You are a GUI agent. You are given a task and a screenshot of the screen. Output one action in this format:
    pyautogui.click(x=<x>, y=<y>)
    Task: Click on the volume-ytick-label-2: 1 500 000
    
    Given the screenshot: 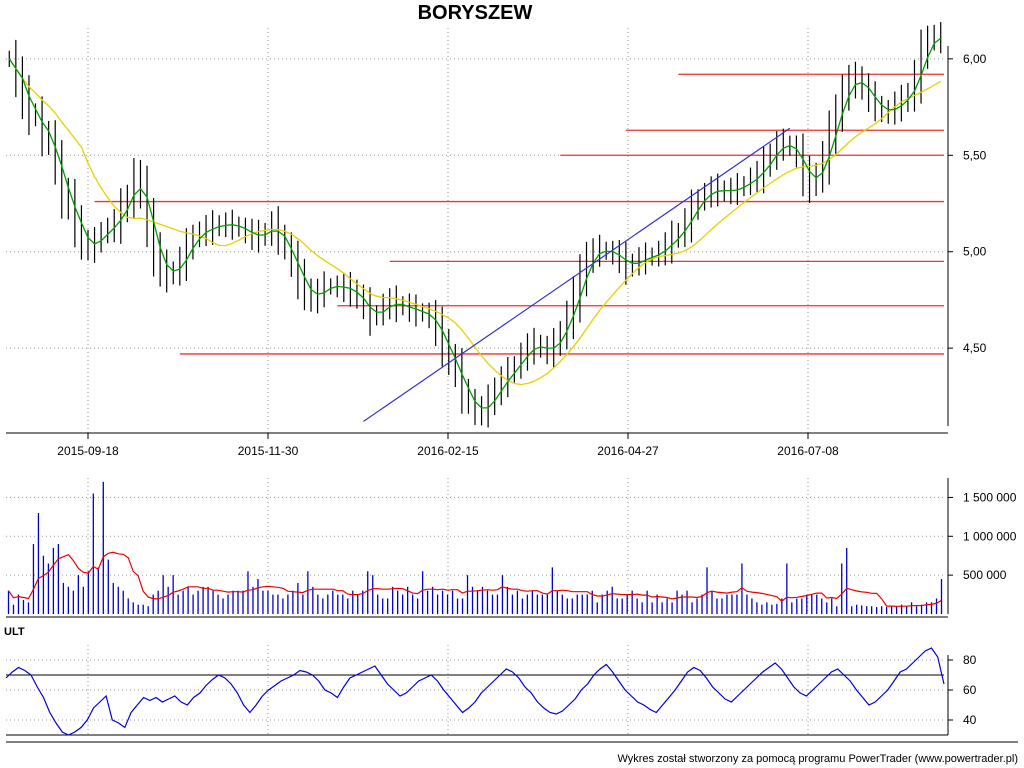 What is the action you would take?
    pyautogui.click(x=990, y=497)
    